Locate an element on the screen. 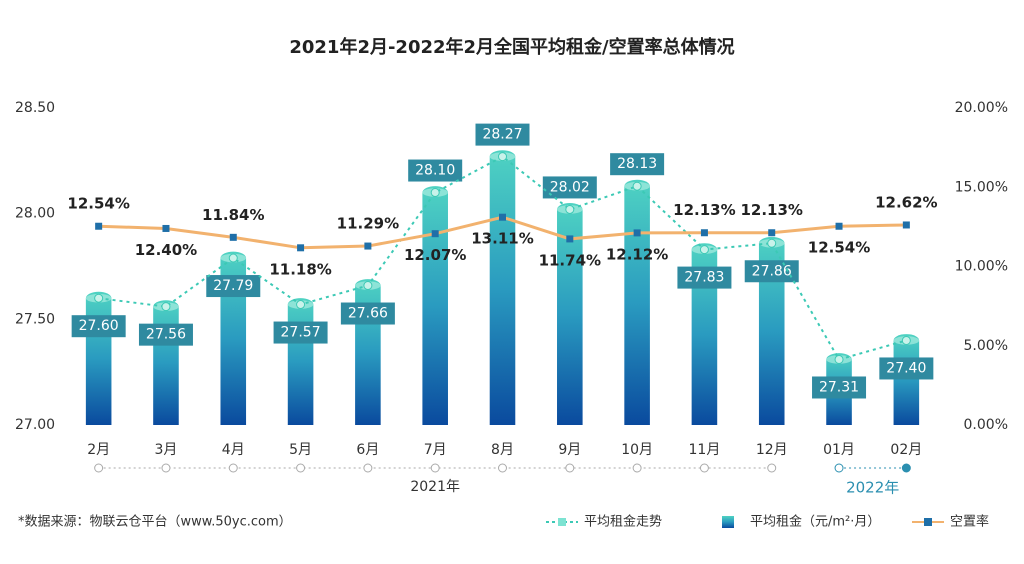 The height and width of the screenshot is (564, 1024). x-tick-label: 5月 is located at coordinates (300, 450).